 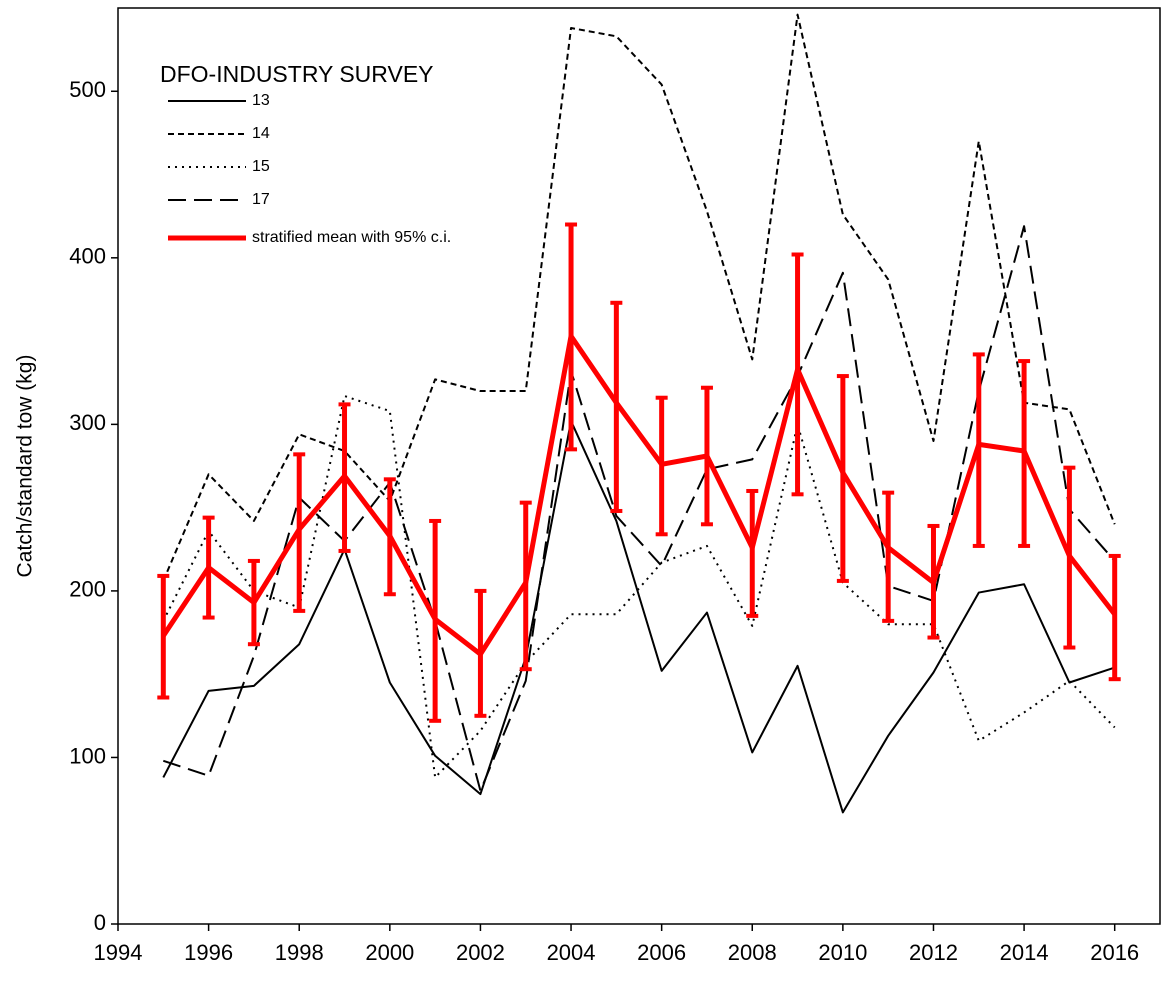 What do you see at coordinates (261, 100) in the screenshot?
I see `legend-label: 13` at bounding box center [261, 100].